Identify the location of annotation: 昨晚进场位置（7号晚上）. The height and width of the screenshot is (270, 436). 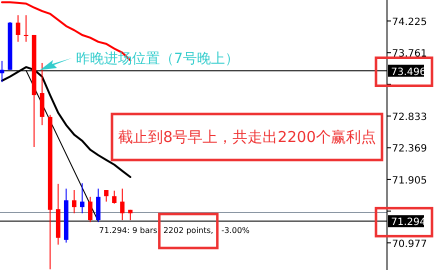
(157, 59).